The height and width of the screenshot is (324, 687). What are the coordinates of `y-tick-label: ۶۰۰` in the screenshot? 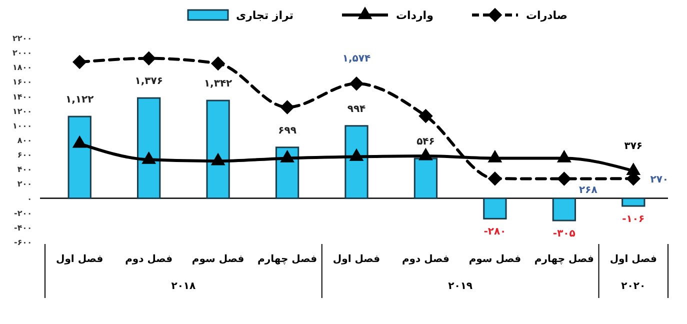 It's located at (24, 155).